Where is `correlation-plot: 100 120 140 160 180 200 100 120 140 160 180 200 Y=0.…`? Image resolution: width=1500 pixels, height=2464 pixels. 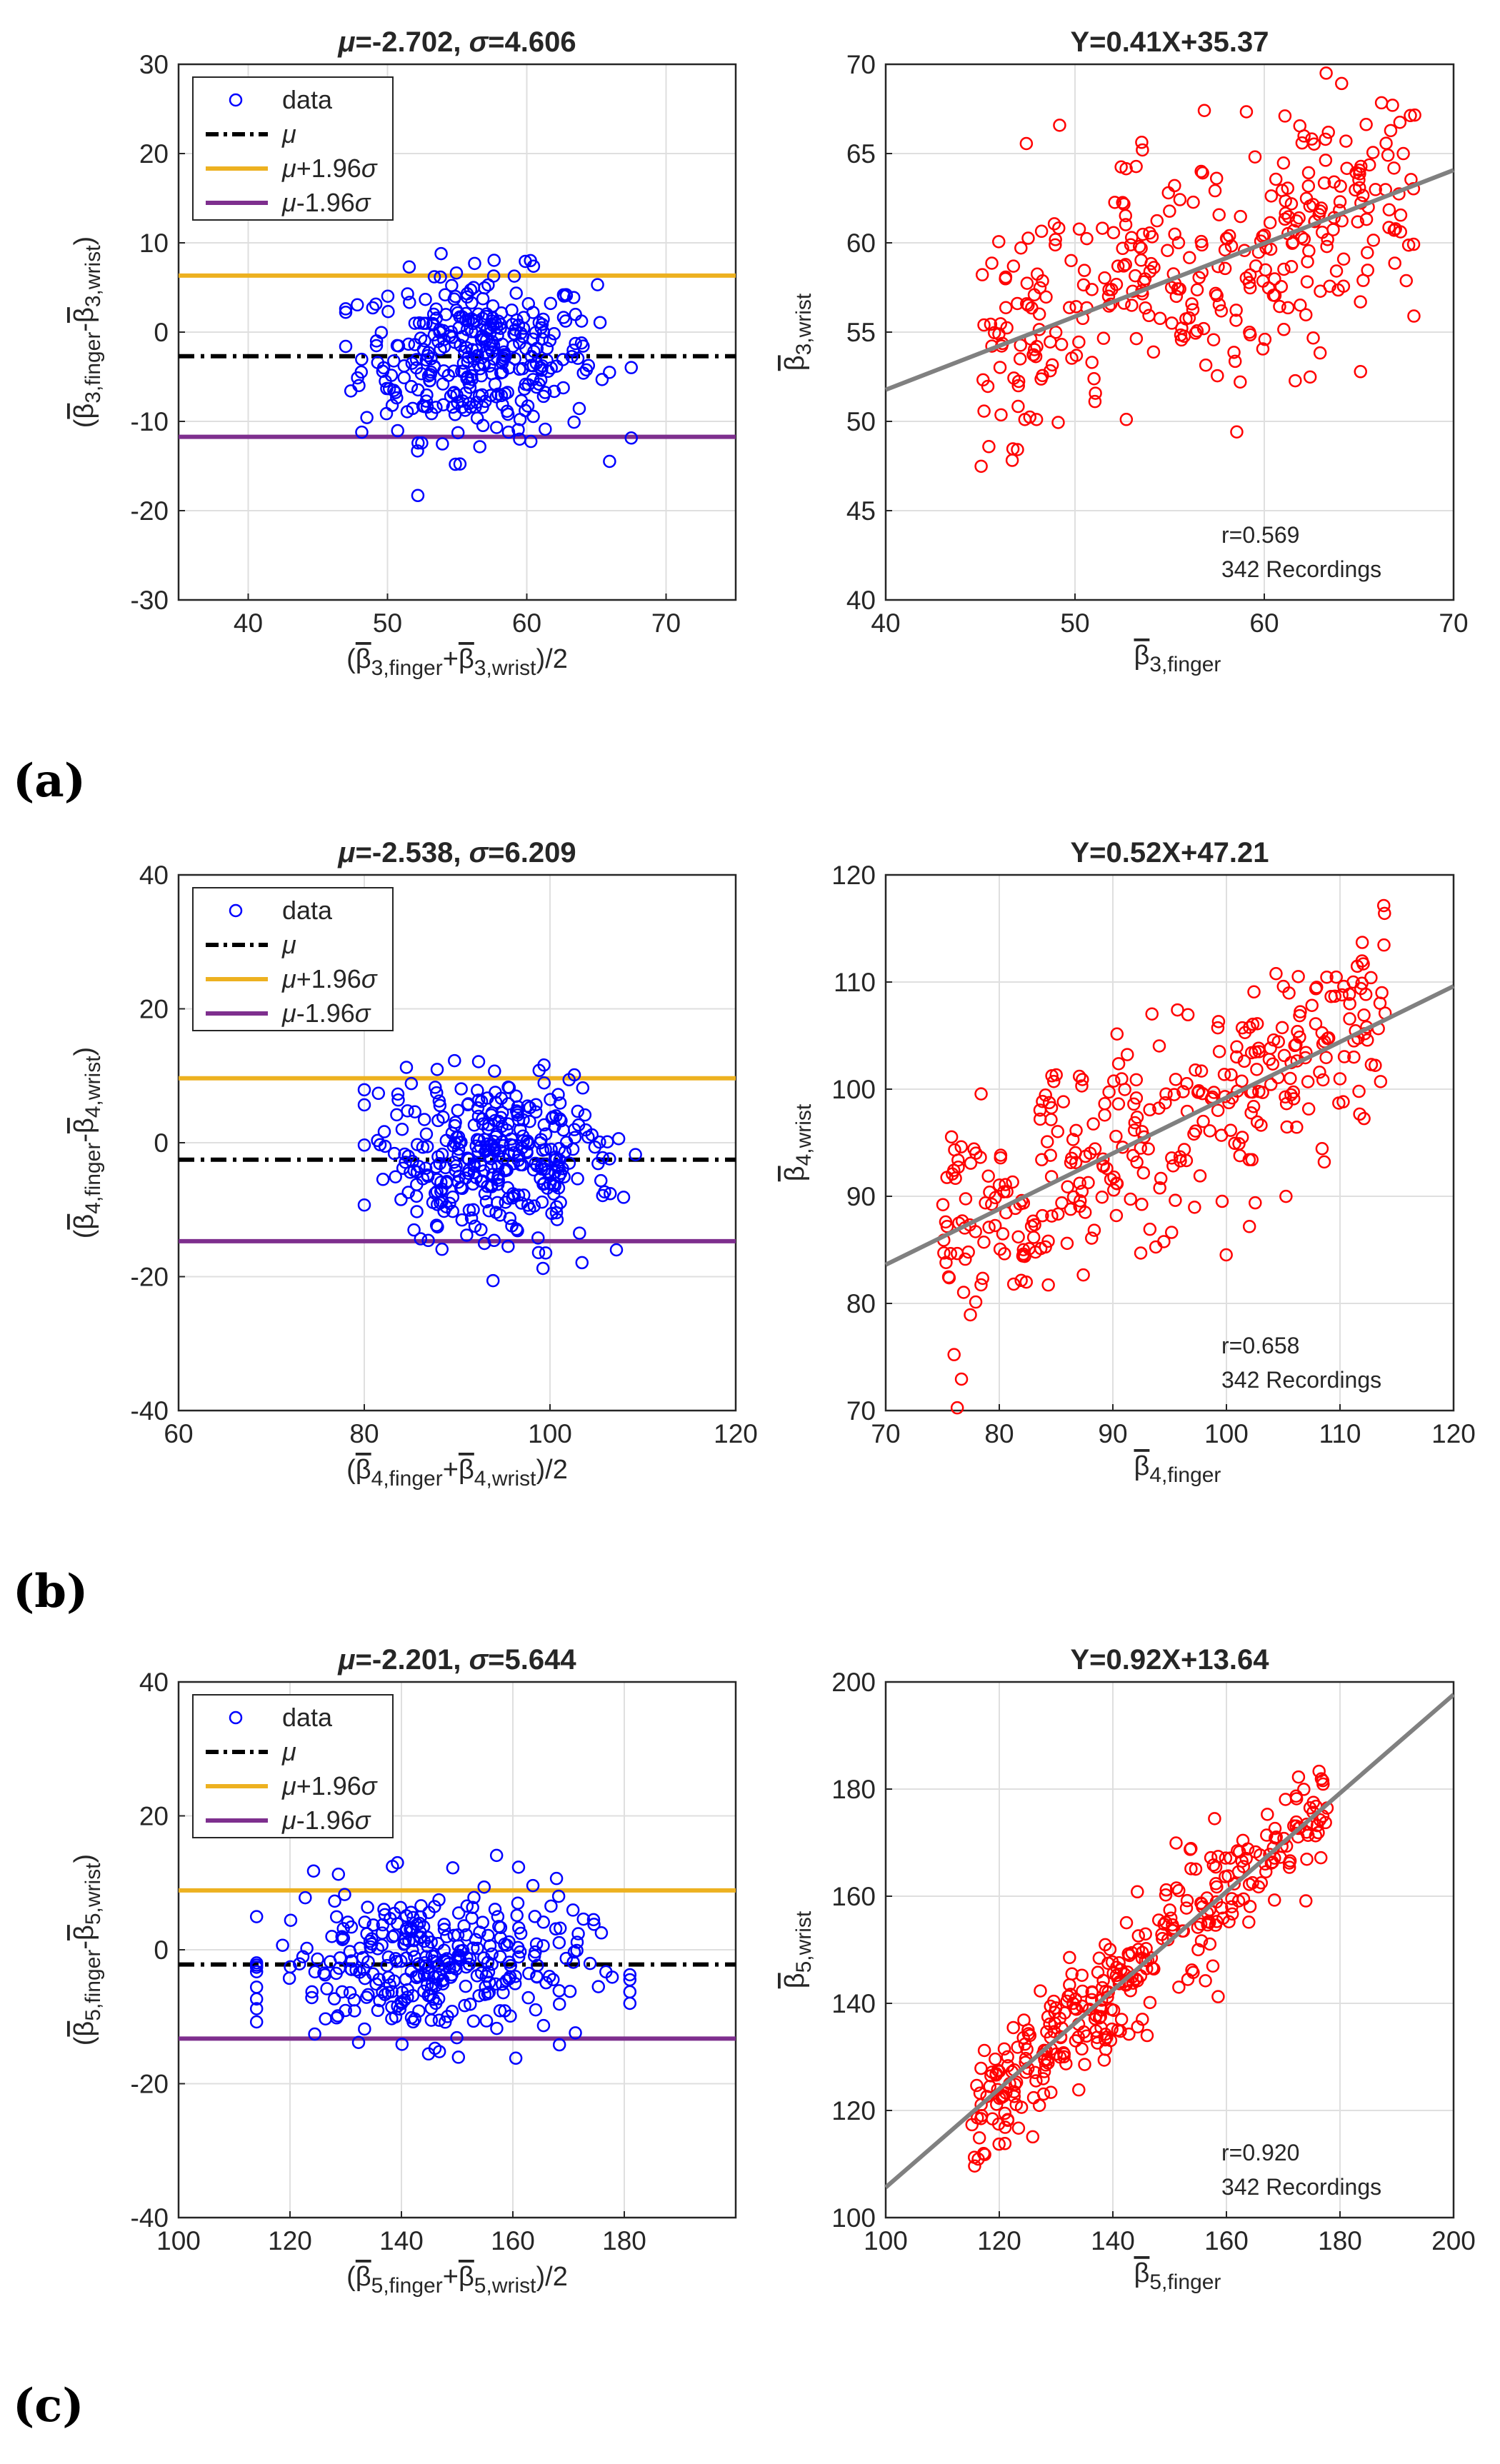 correlation-plot: 100 120 140 160 180 200 100 120 140 160 180 200 Y=0.… is located at coordinates (1128, 1969).